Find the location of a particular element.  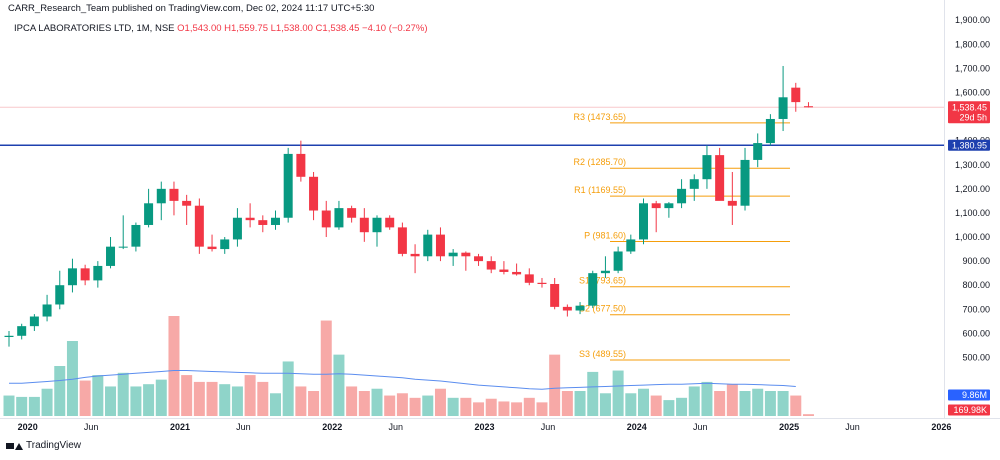

time-tick-label: 2026 is located at coordinates (941, 427).